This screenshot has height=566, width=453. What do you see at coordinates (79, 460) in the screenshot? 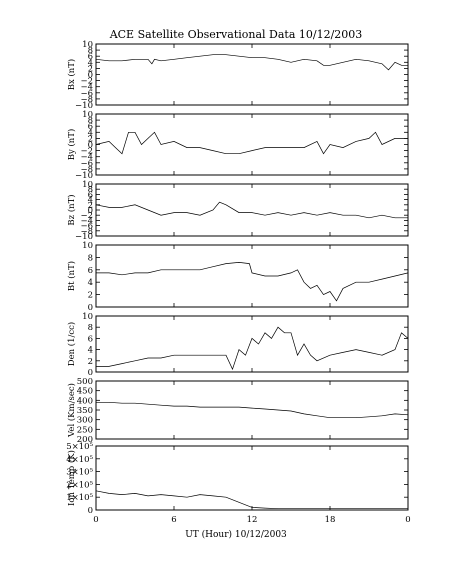
I see `y-tick-label: 4×10⁵` at bounding box center [79, 460].